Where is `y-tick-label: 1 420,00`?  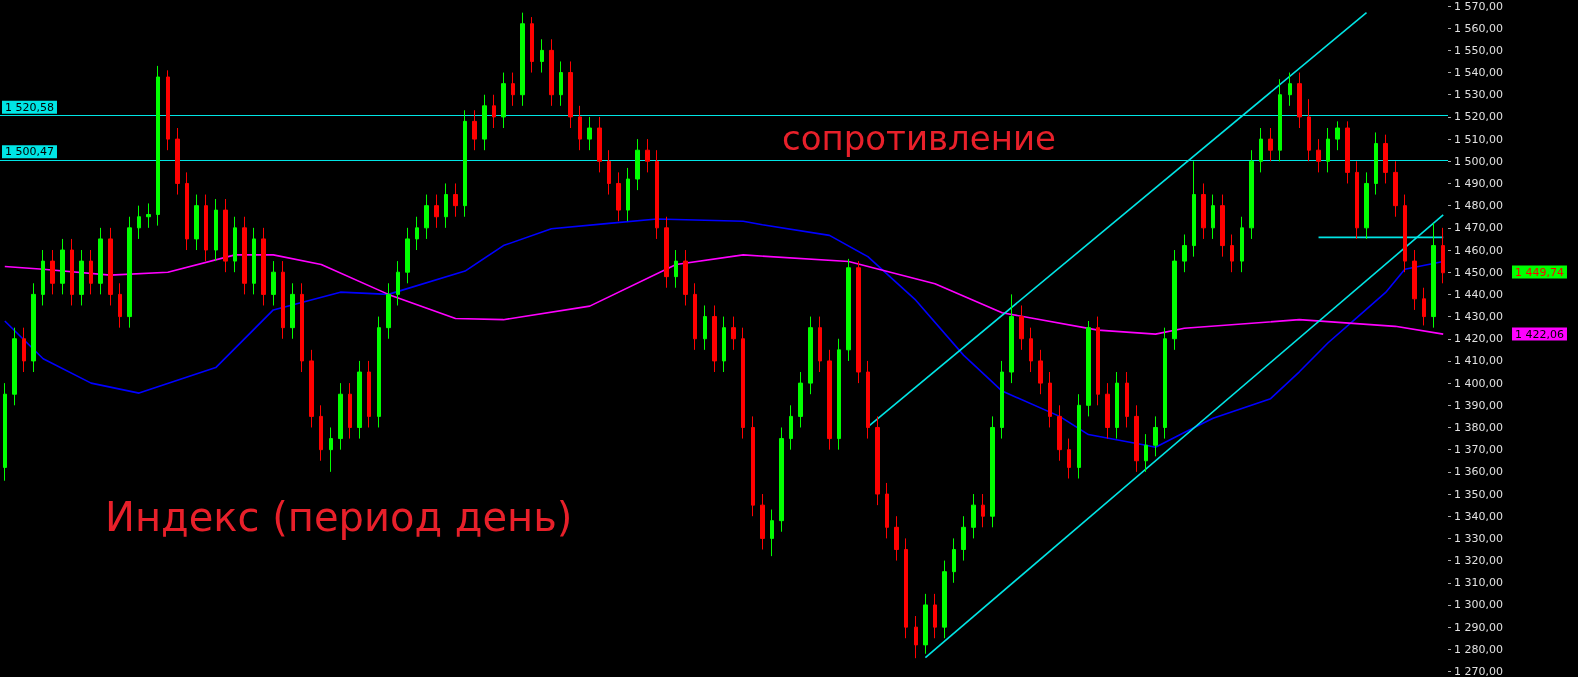
y-tick-label: 1 420,00 is located at coordinates (1478, 339).